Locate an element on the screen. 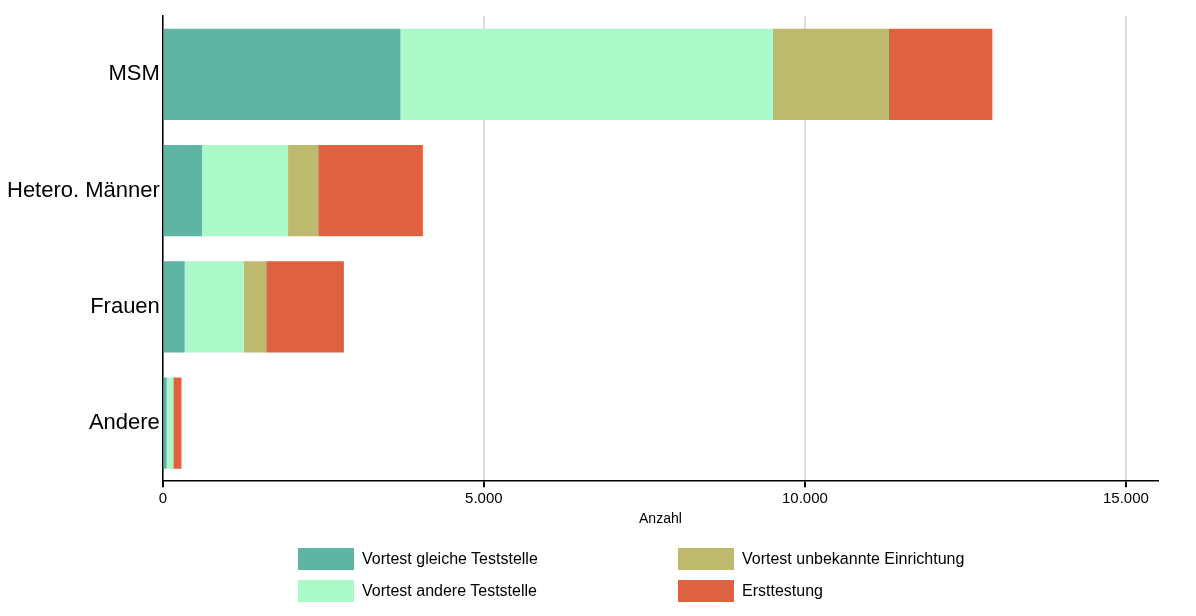  x-tick-label: 15.000 is located at coordinates (1125, 498).